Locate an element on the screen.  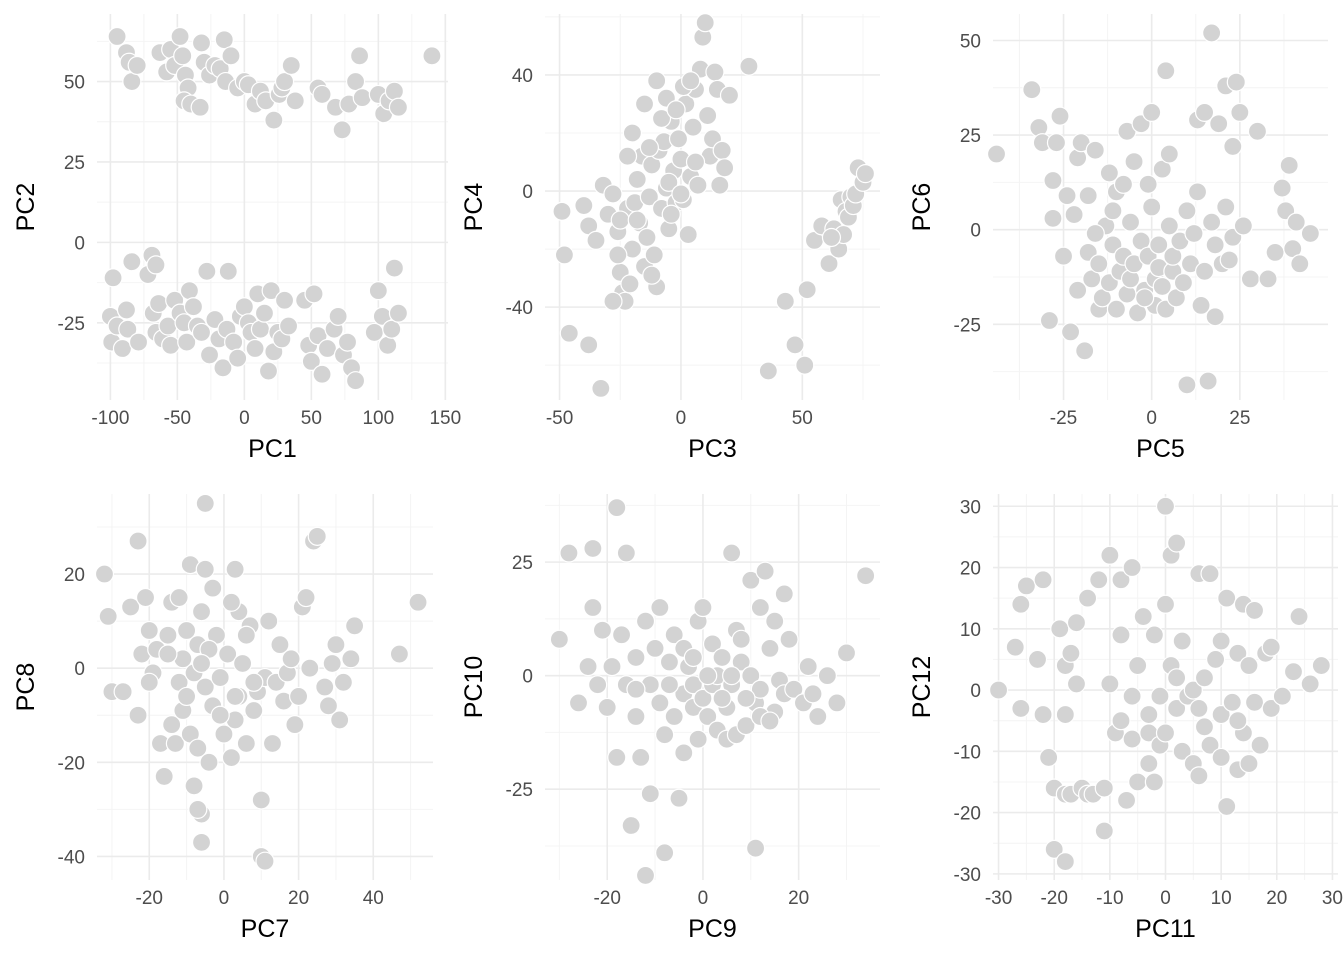
y-tick-label: -25 is located at coordinates (71, 324).